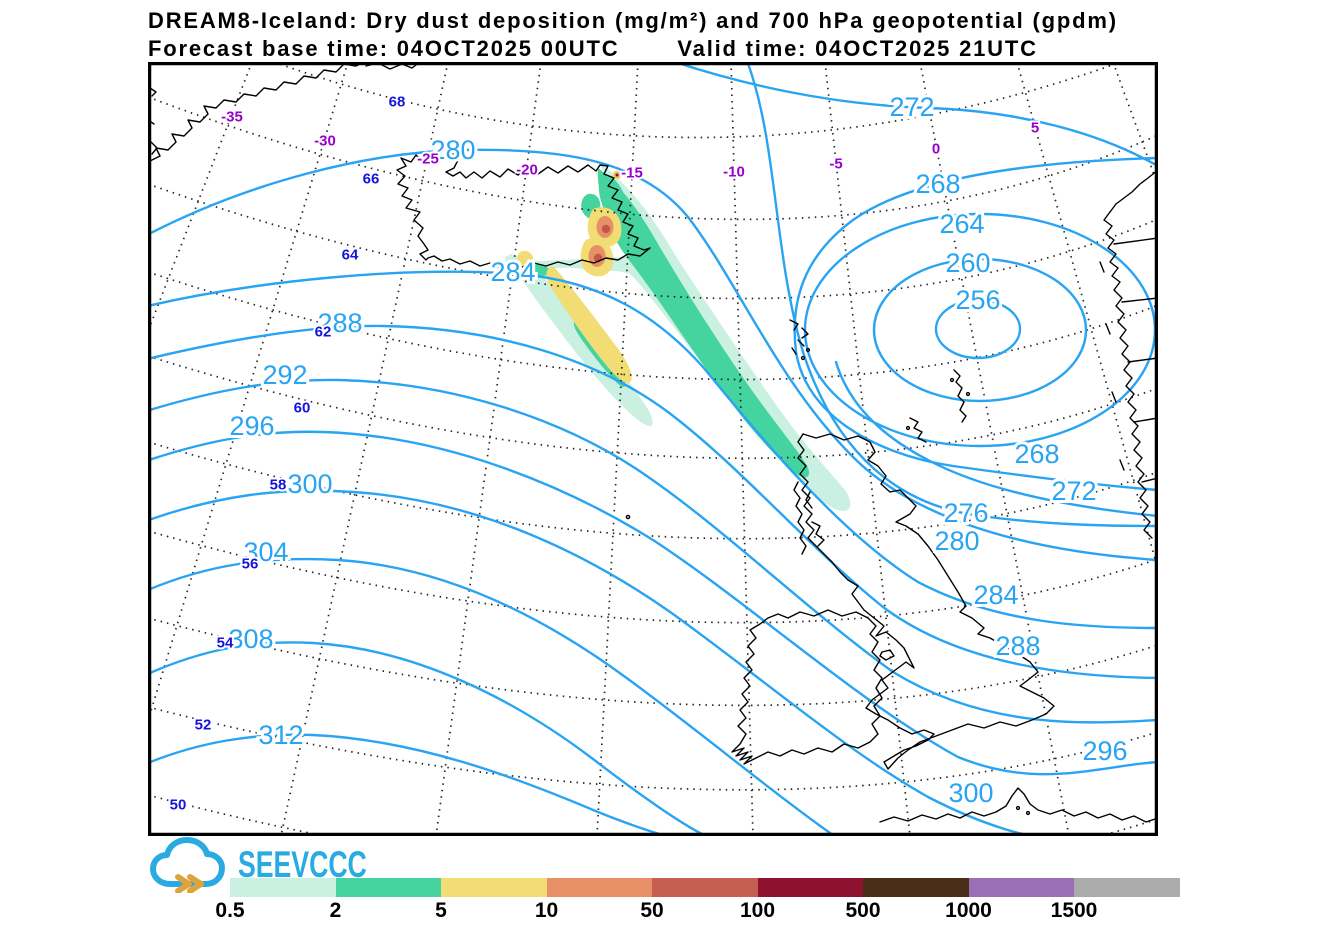 This screenshot has height=925, width=1324. I want to click on colorbar-value-0.5: 0.5, so click(230, 910).